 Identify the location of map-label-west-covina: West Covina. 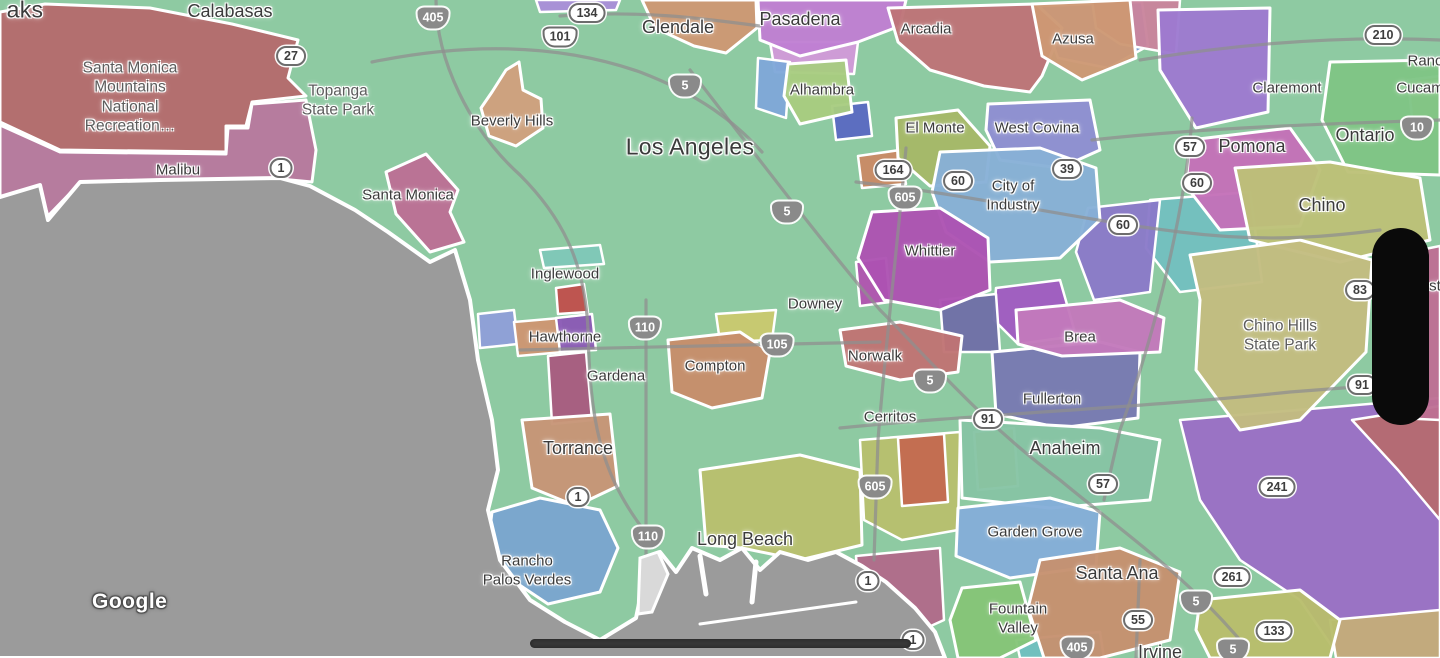
(1037, 128).